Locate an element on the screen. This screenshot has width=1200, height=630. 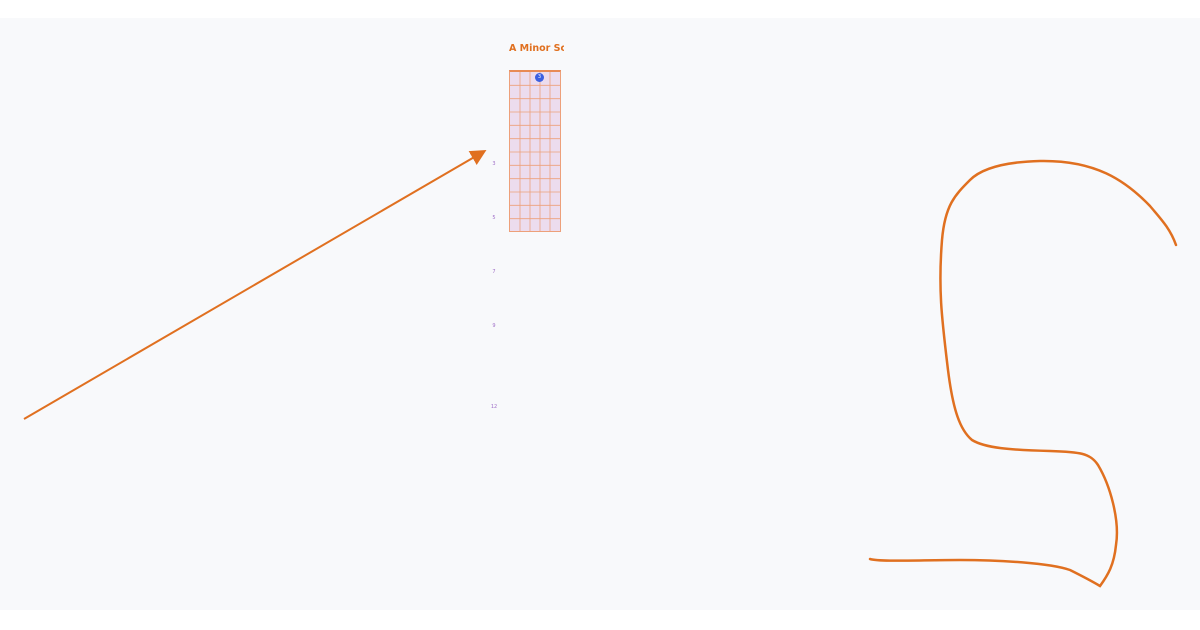
fretboard-diagram is located at coordinates (535, 151).